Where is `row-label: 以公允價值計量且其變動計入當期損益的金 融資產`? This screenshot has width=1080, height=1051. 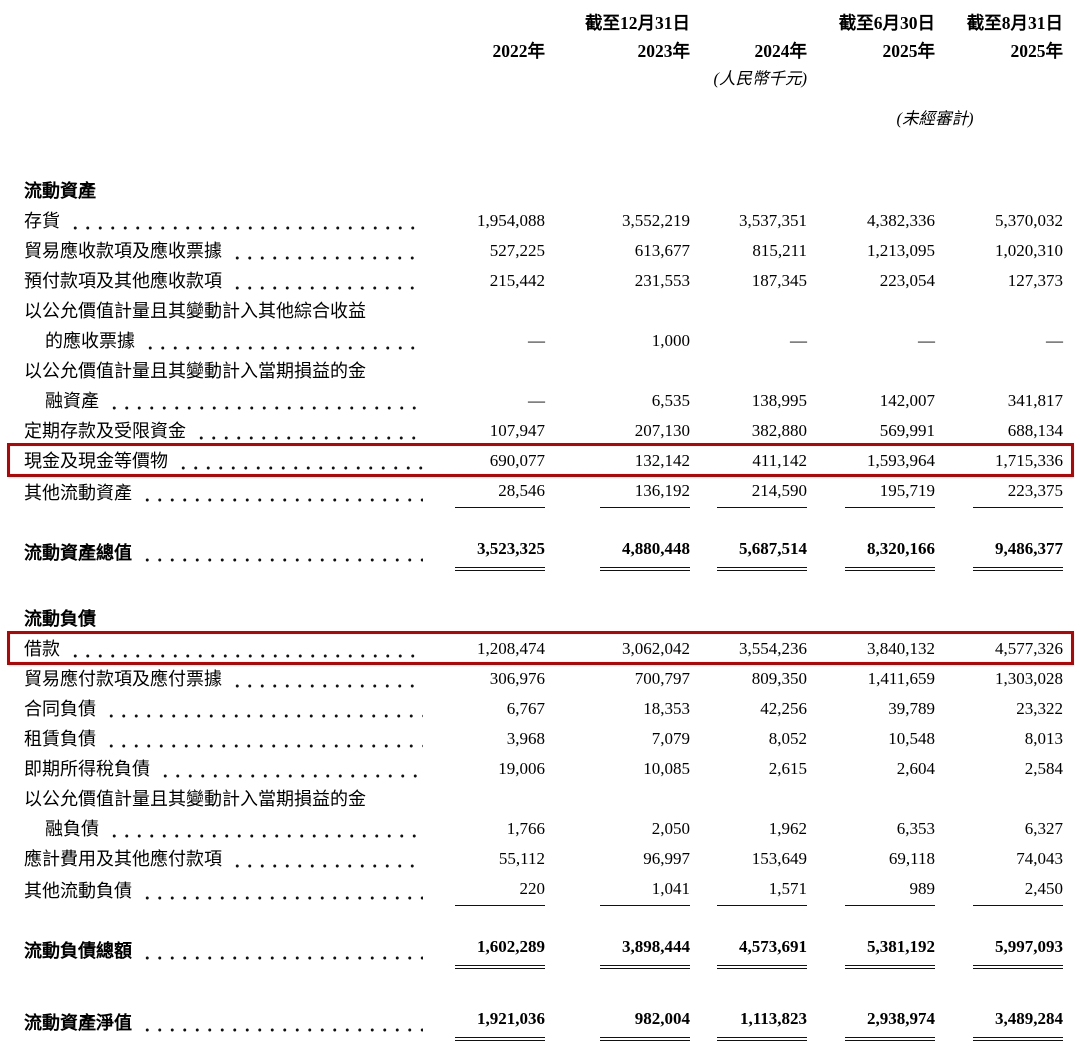 row-label: 以公允價值計量且其變動計入當期損益的金 融資產 is located at coordinates (228, 386).